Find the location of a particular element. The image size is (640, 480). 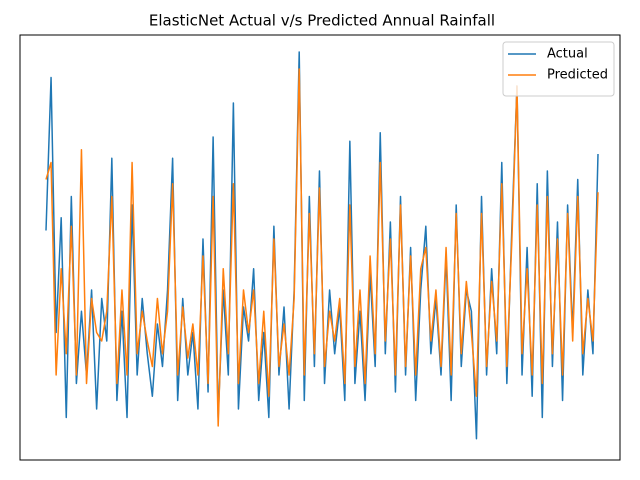

legend-box is located at coordinates (558, 69).